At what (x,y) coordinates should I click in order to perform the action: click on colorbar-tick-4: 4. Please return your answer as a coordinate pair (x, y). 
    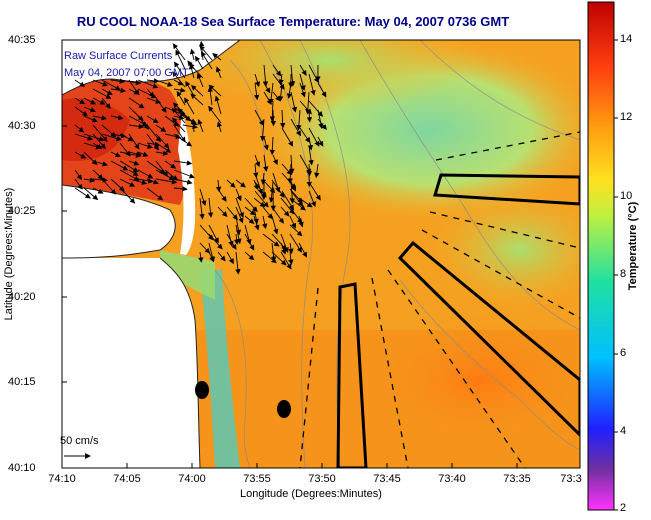
    Looking at the image, I should click on (623, 431).